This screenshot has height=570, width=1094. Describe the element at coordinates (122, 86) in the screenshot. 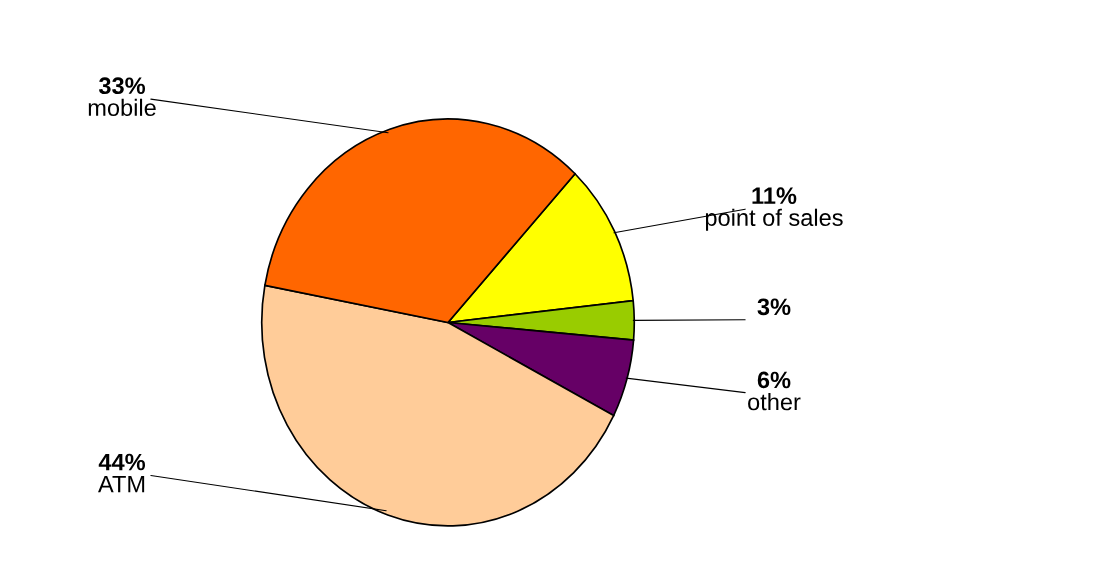

I see `data-label: 33%` at that location.